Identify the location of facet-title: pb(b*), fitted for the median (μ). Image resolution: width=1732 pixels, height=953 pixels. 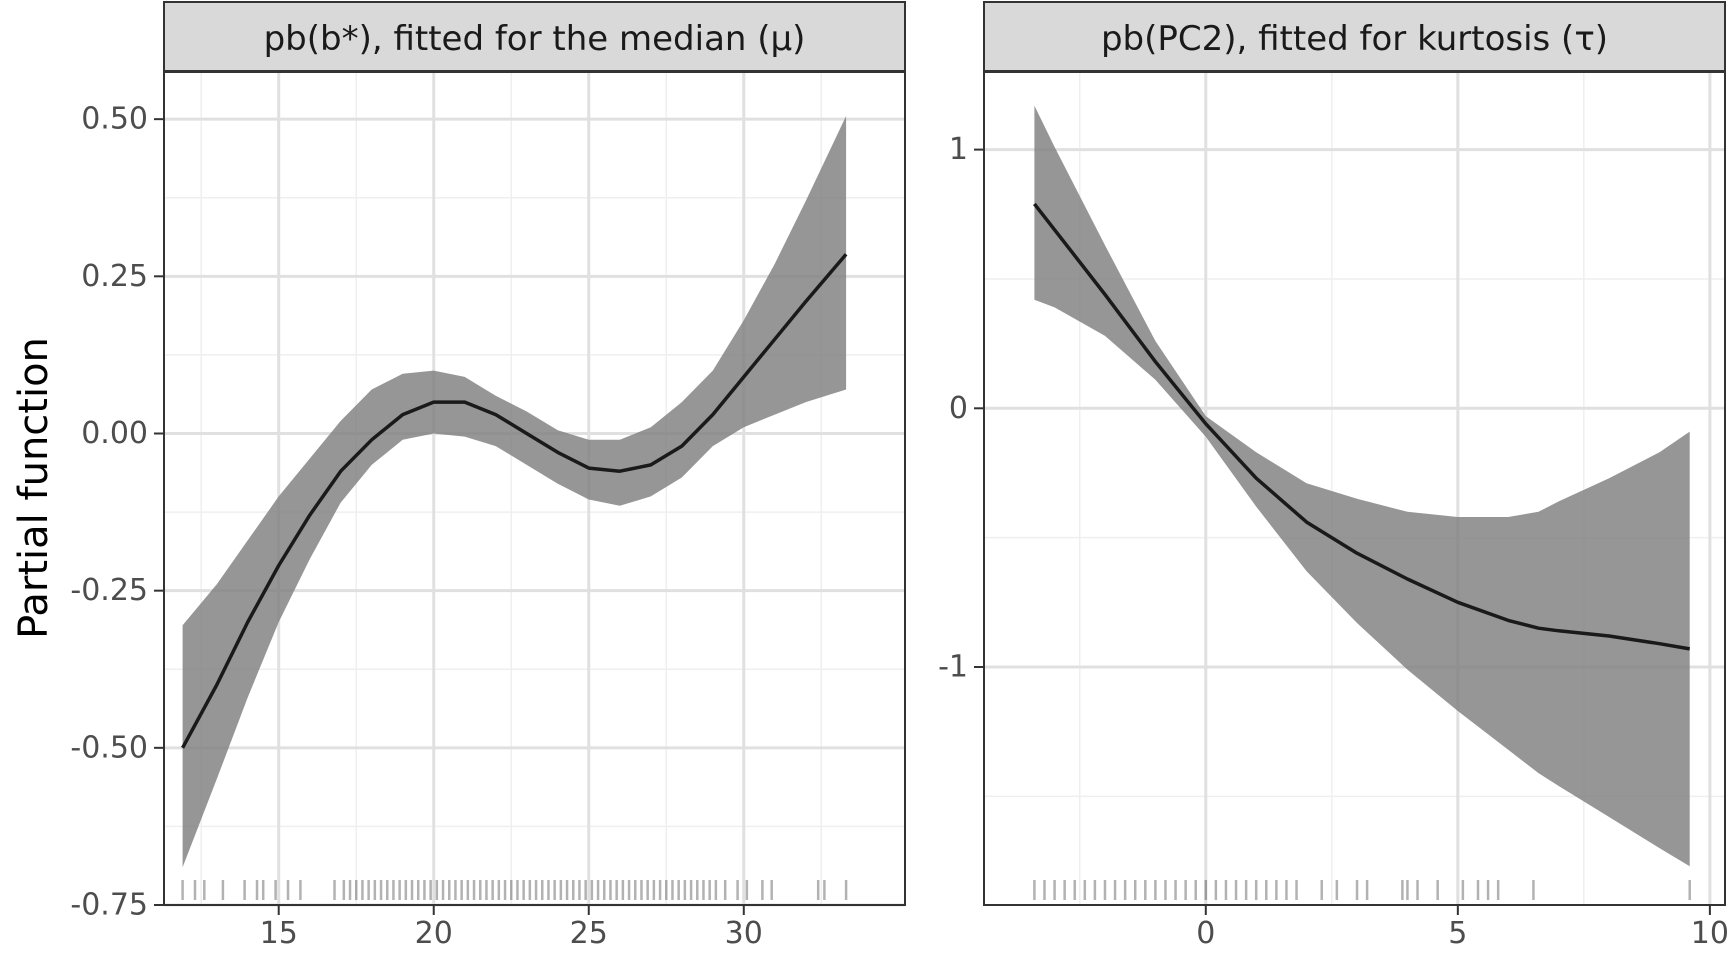
(535, 39).